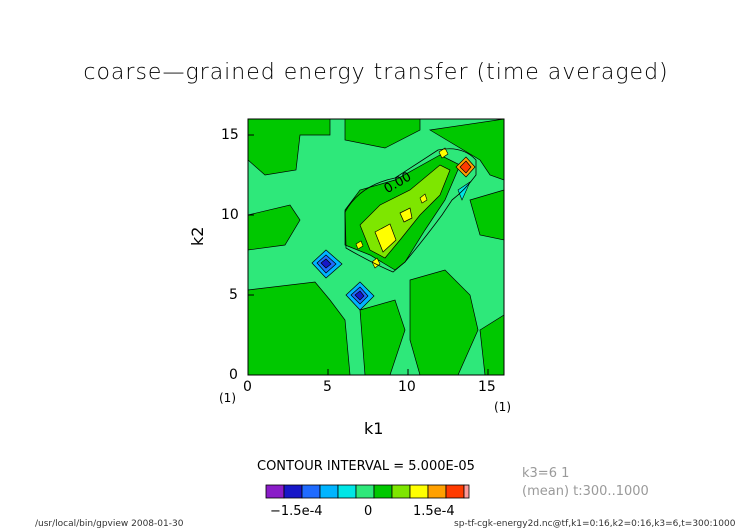 This screenshot has height=532, width=752. What do you see at coordinates (487, 387) in the screenshot?
I see `x-tick-15: 15` at bounding box center [487, 387].